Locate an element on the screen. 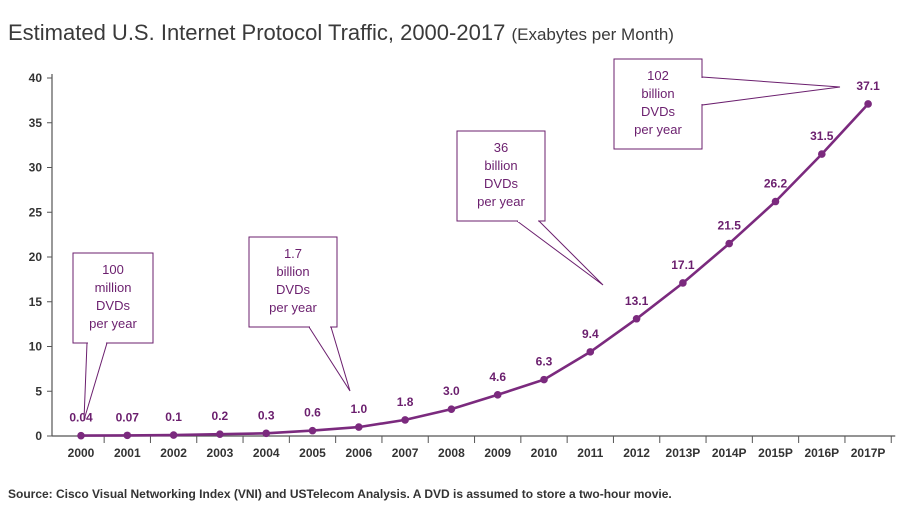 The width and height of the screenshot is (900, 527). callout-text-line: 36 is located at coordinates (501, 147).